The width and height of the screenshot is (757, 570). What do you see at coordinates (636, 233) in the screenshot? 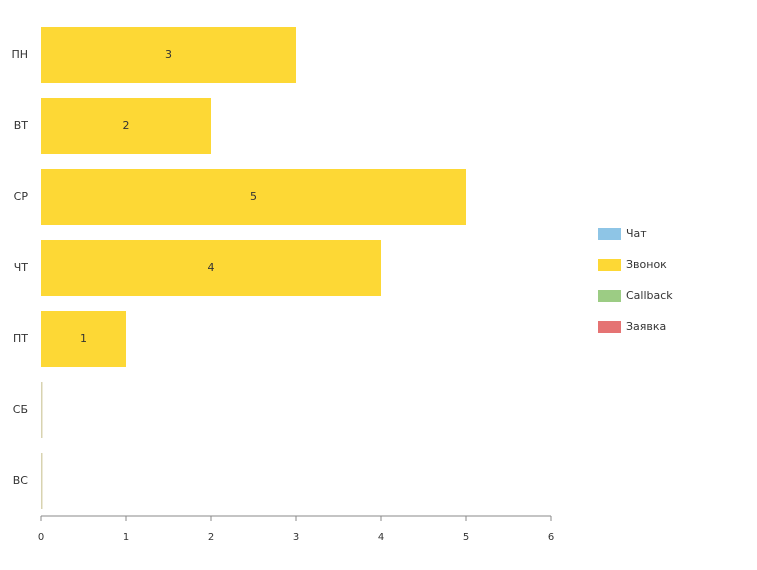
I see `legend-label: Чат` at bounding box center [636, 233].